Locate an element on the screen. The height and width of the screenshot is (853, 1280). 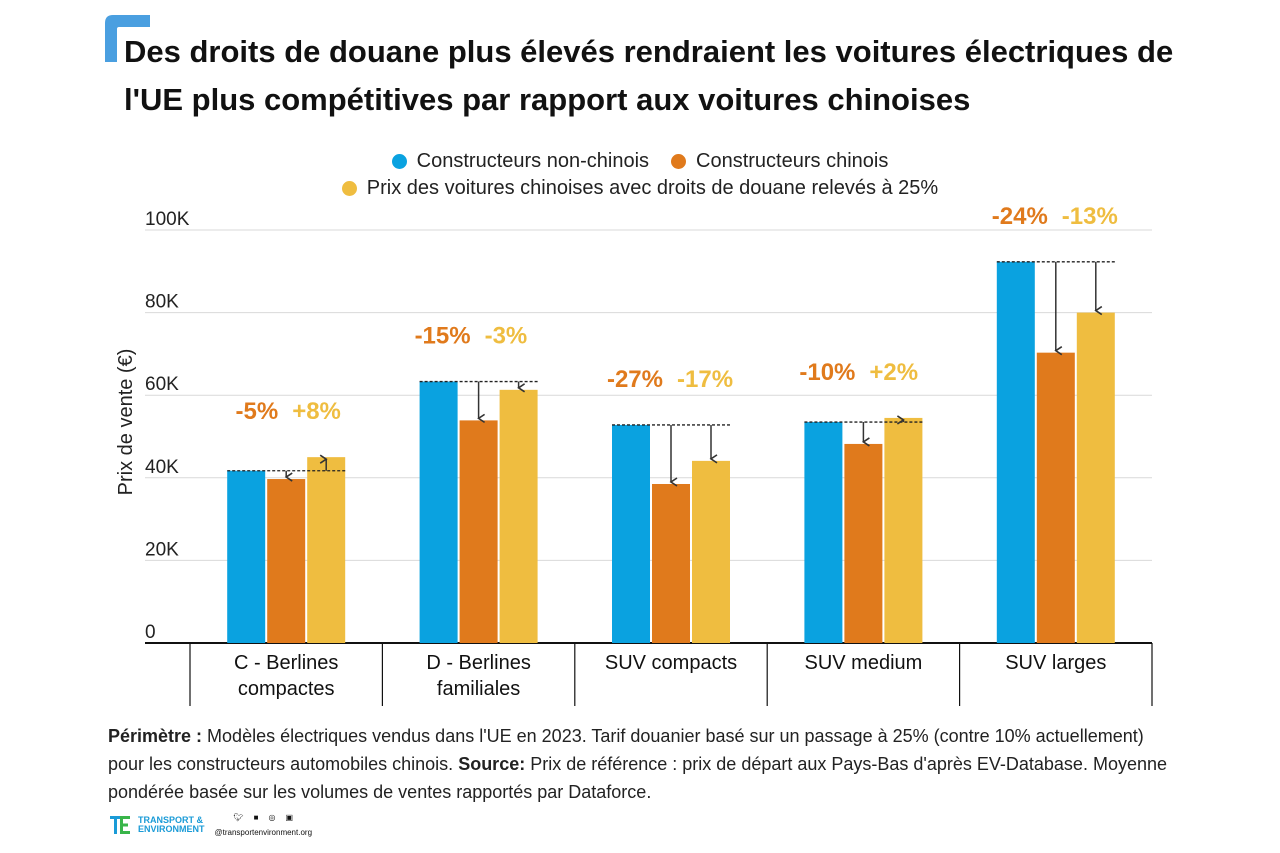
social-icons: 🐦︎ ■ ◎ ▣ is located at coordinates (263, 817).